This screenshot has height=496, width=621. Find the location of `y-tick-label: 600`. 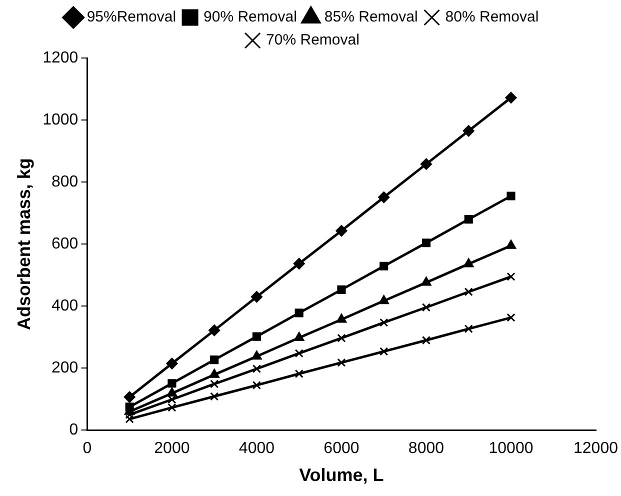

y-tick-label: 600 is located at coordinates (64, 244).